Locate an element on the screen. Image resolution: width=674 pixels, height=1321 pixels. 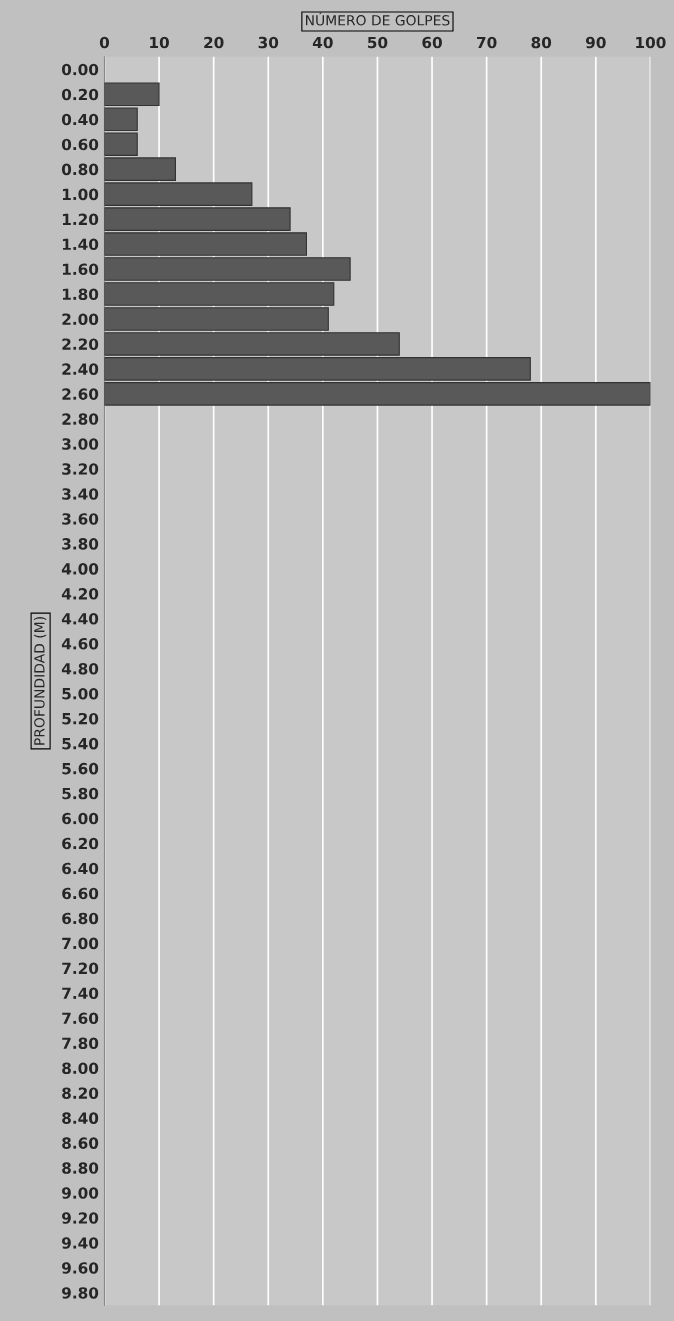
y-tick-label: 8.20 is located at coordinates (80, 1093).